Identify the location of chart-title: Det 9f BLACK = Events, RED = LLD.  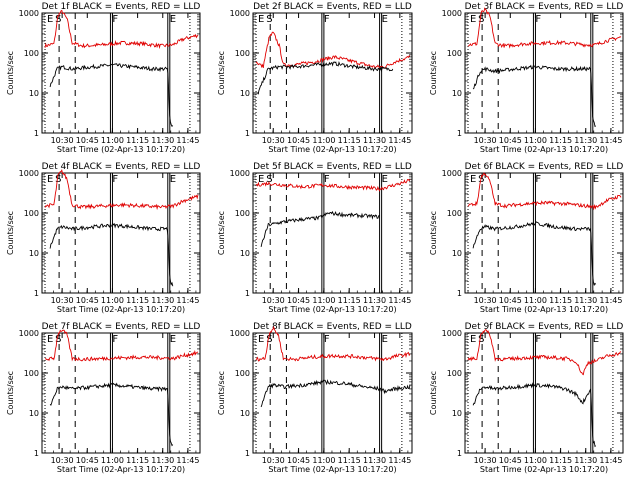
(544, 327).